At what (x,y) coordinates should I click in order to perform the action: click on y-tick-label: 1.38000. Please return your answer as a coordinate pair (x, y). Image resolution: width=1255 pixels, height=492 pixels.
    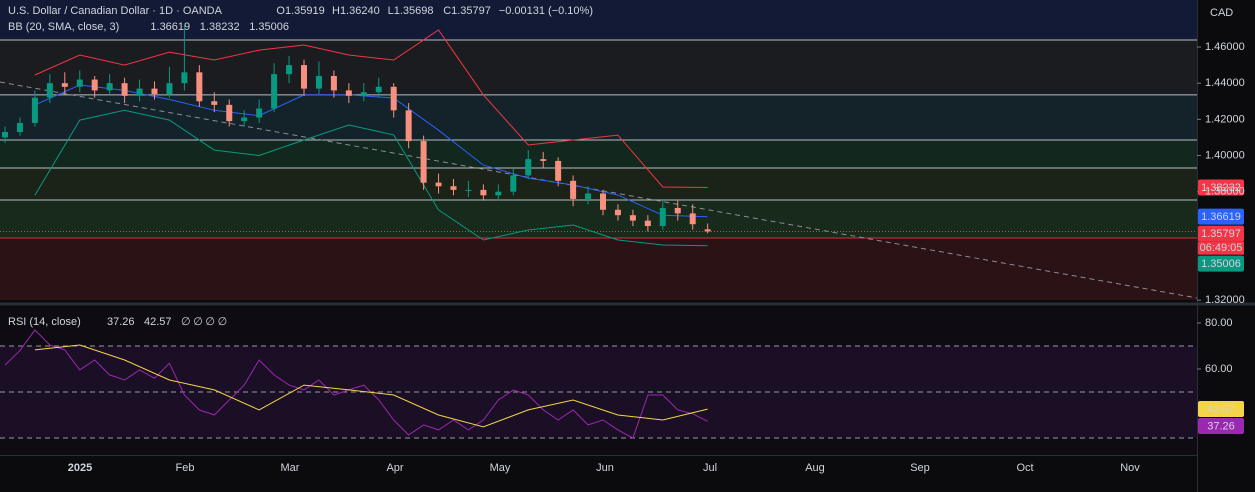
    Looking at the image, I should click on (1225, 192).